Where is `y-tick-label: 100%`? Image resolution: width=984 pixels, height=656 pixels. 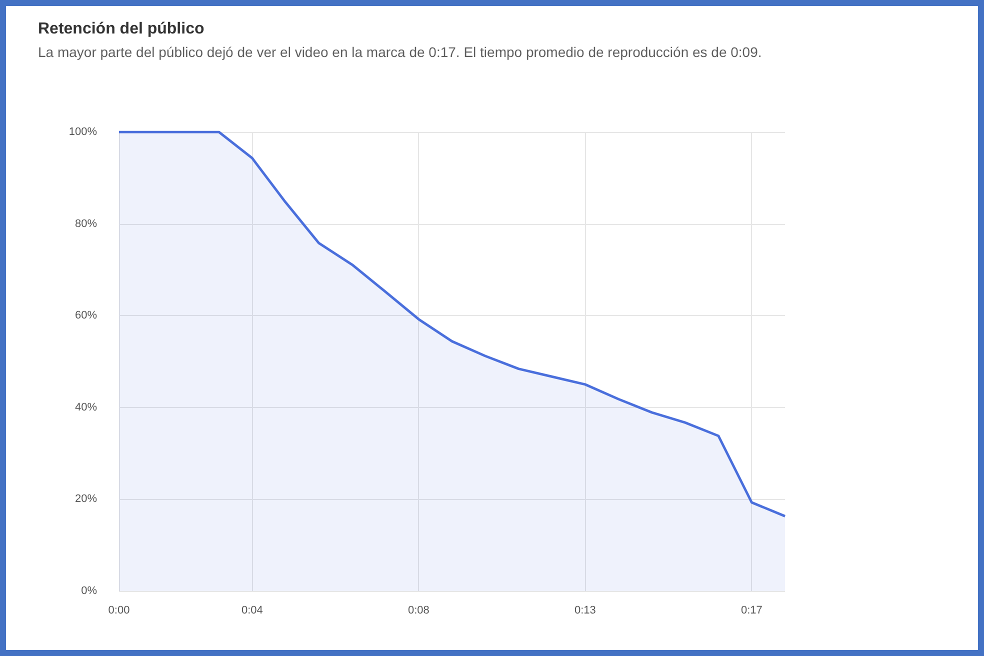 y-tick-label: 100% is located at coordinates (83, 132).